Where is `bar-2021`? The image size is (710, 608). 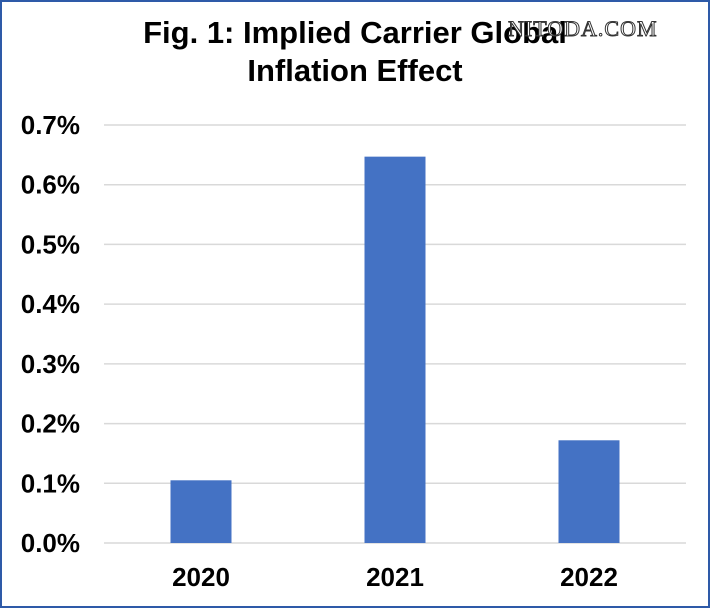
bar-2021 is located at coordinates (395, 350).